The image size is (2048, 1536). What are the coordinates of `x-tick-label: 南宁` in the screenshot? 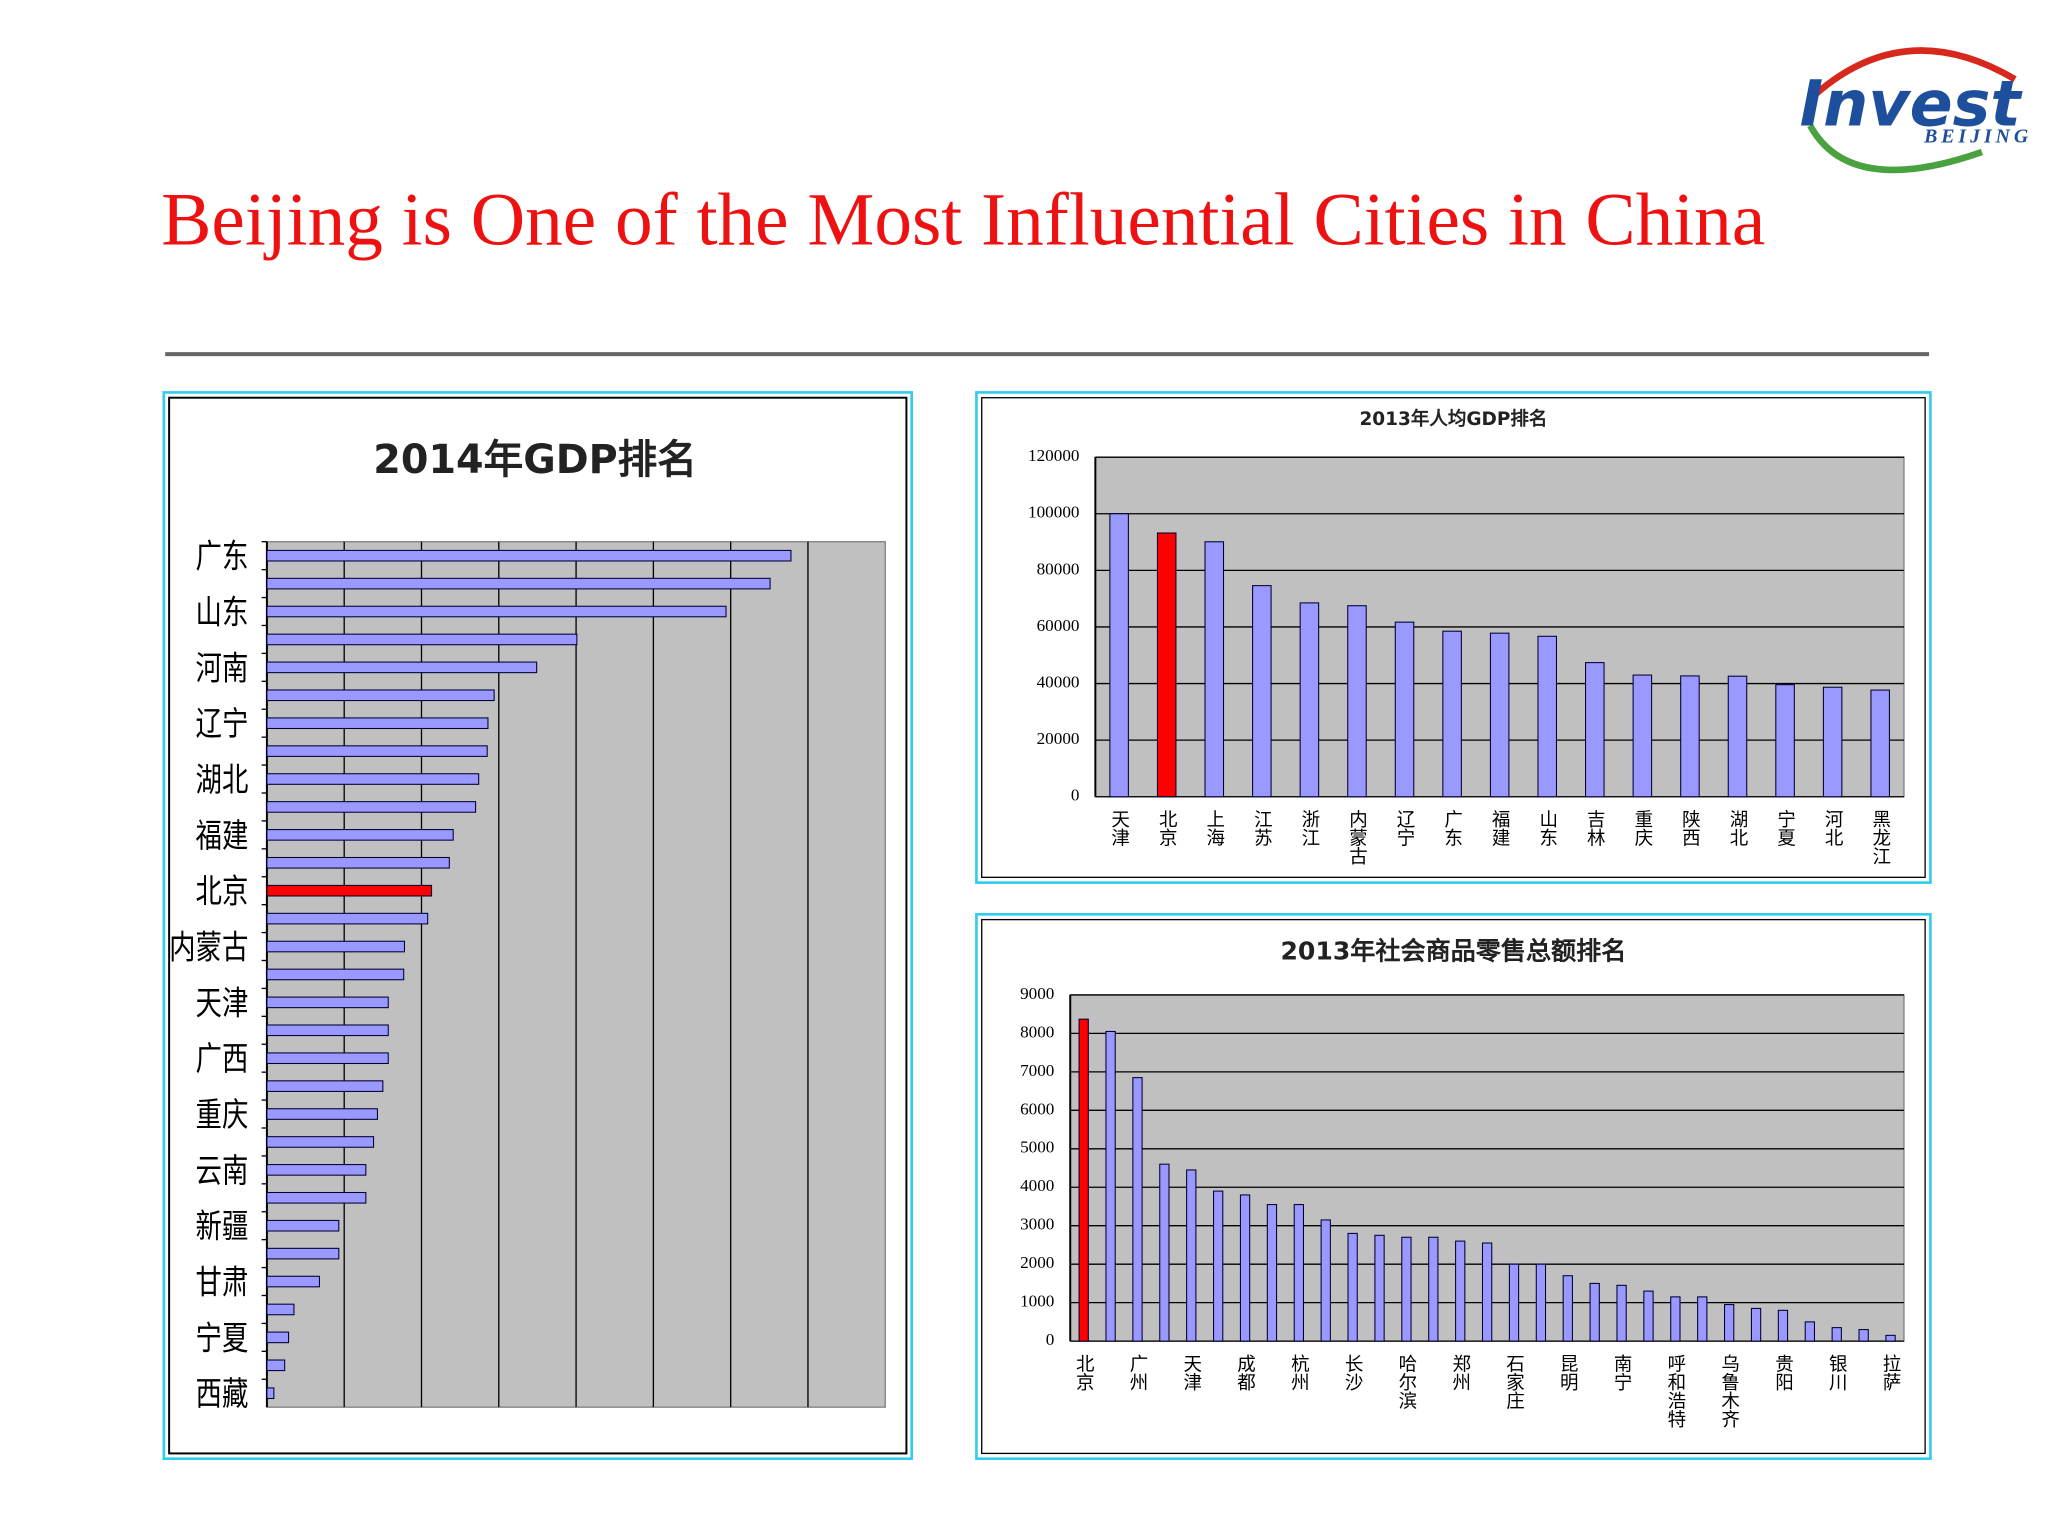 It's located at (1621, 1372).